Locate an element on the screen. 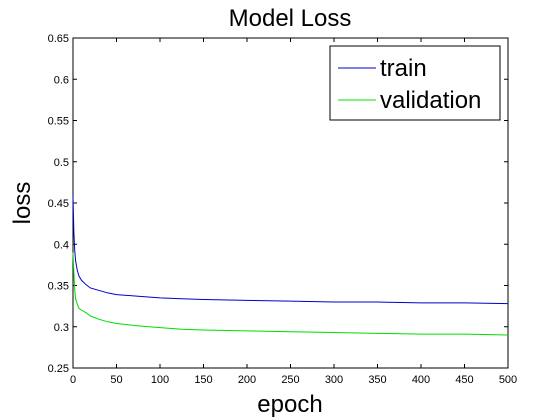  legend: train validation is located at coordinates (415, 83).